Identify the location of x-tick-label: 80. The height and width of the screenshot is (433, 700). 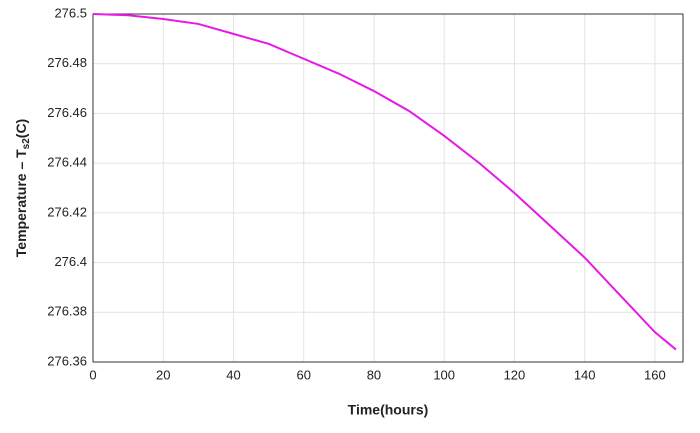
(374, 374).